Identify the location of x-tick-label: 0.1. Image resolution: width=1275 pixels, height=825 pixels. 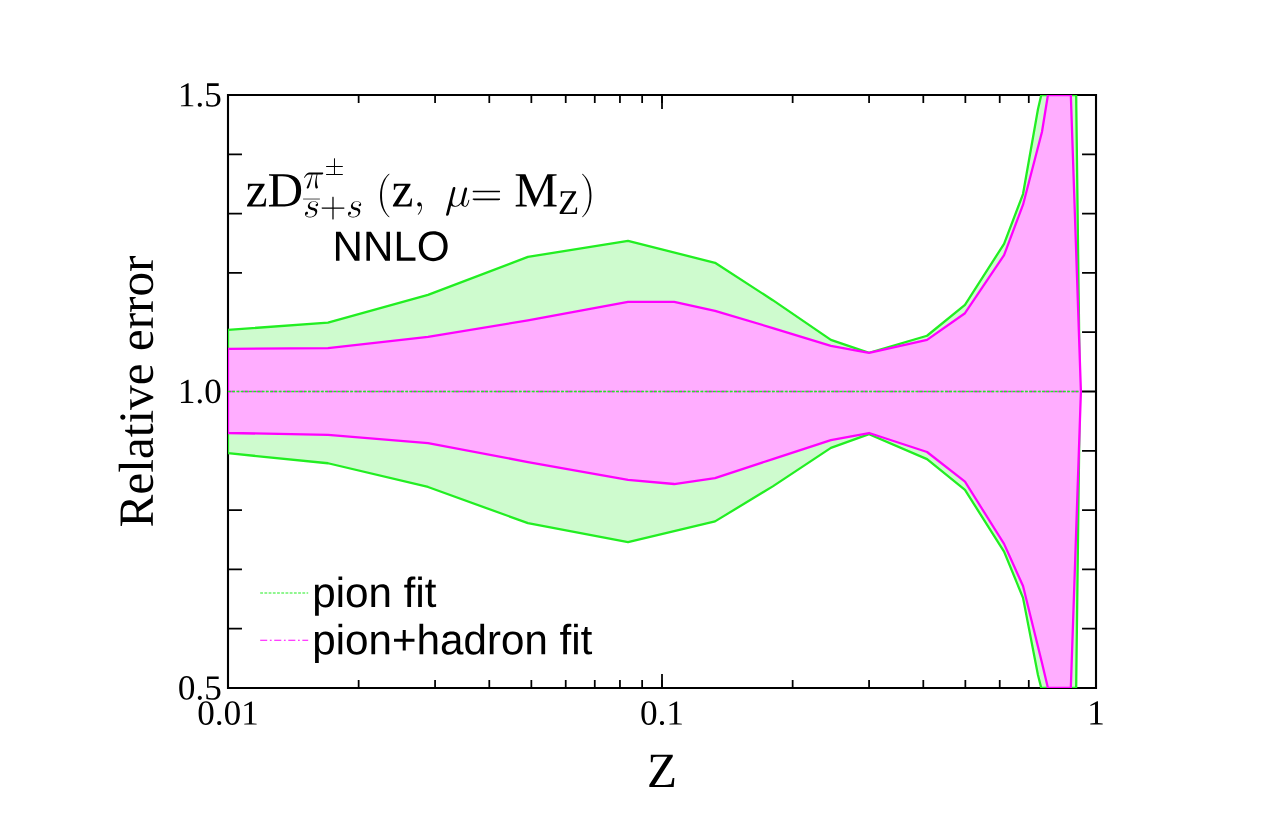
(661, 713).